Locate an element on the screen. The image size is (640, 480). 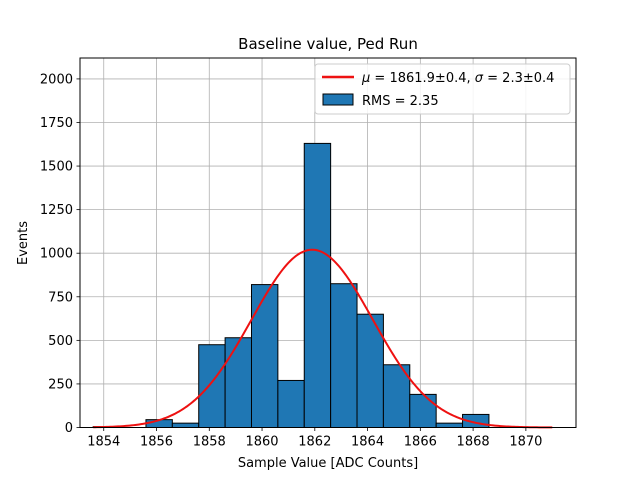
legend-box is located at coordinates (442, 89).